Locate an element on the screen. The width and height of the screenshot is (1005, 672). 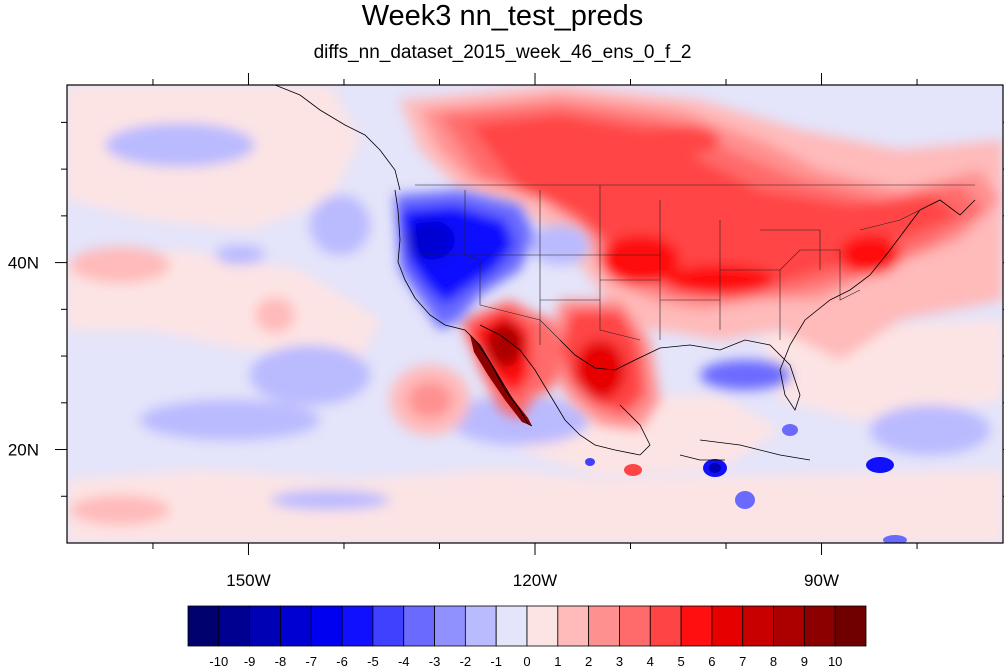
colorbar-label: 0 is located at coordinates (526, 661).